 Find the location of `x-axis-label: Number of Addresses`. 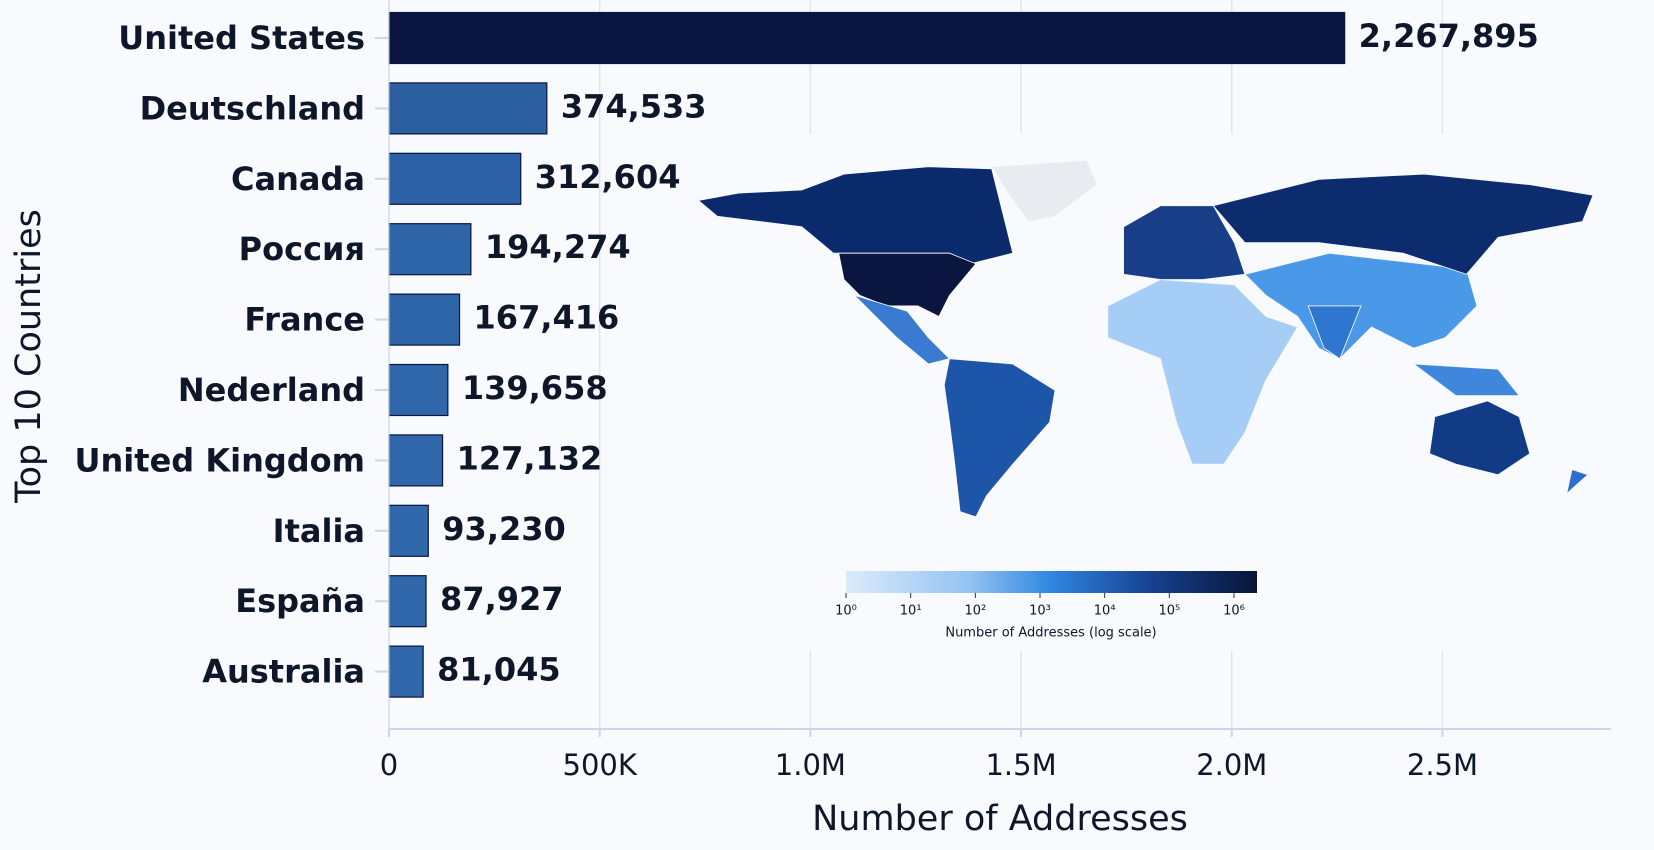

x-axis-label: Number of Addresses is located at coordinates (1000, 819).